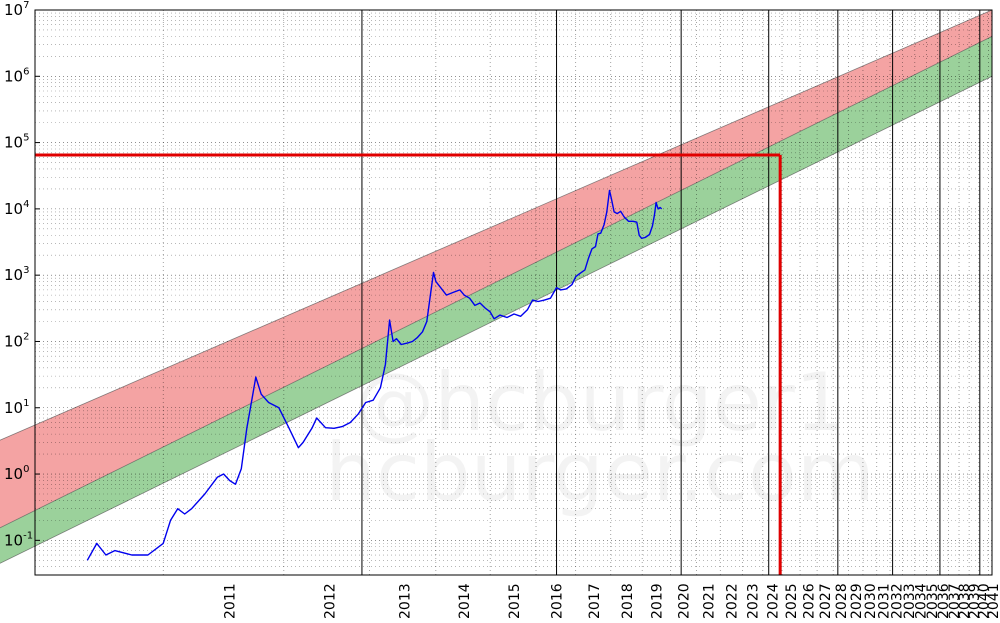  What do you see at coordinates (16, 208) in the screenshot?
I see `y-tick-label: 10⁴` at bounding box center [16, 208].